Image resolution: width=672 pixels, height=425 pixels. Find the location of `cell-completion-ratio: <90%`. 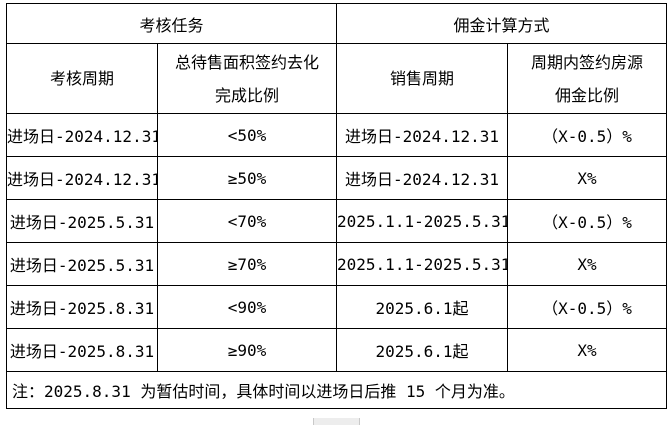

cell-completion-ratio: <90% is located at coordinates (247, 307).